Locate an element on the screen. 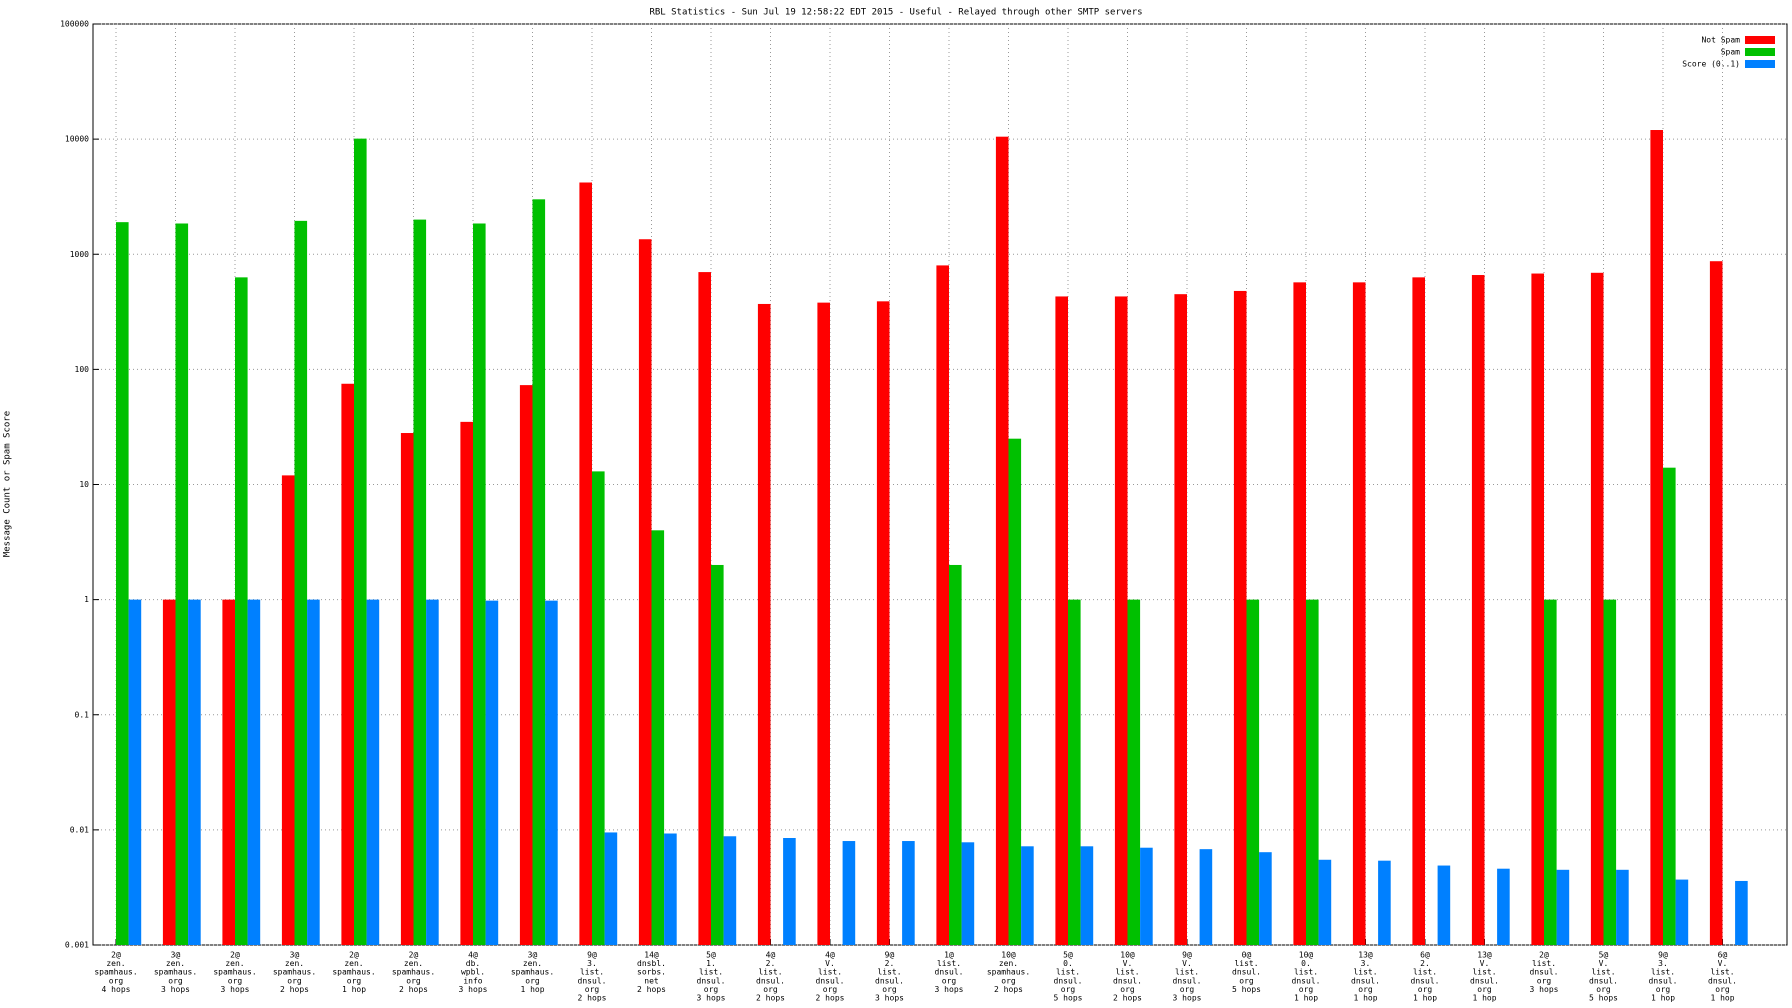 The width and height of the screenshot is (1792, 1008). x-tick-label: 3@ is located at coordinates (295, 955).